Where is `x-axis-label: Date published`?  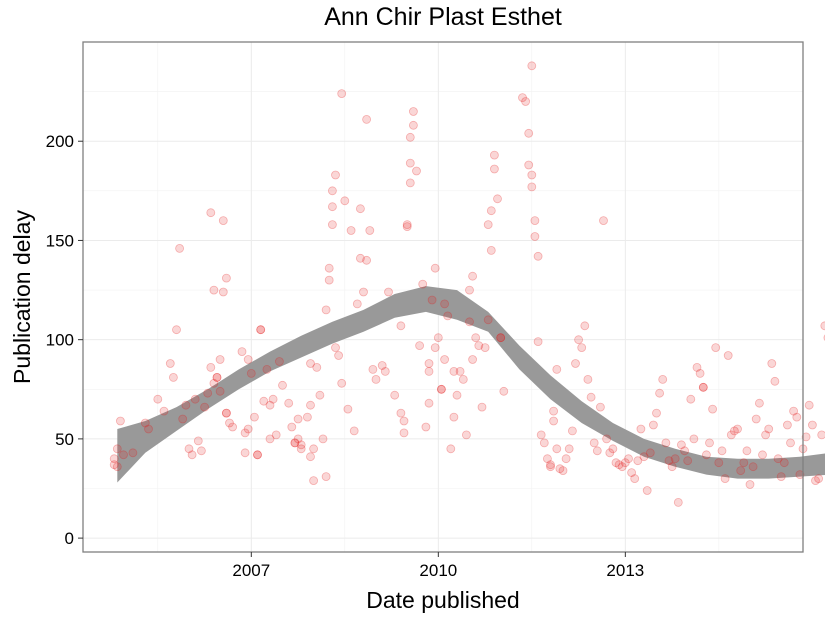 x-axis-label: Date published is located at coordinates (442, 600).